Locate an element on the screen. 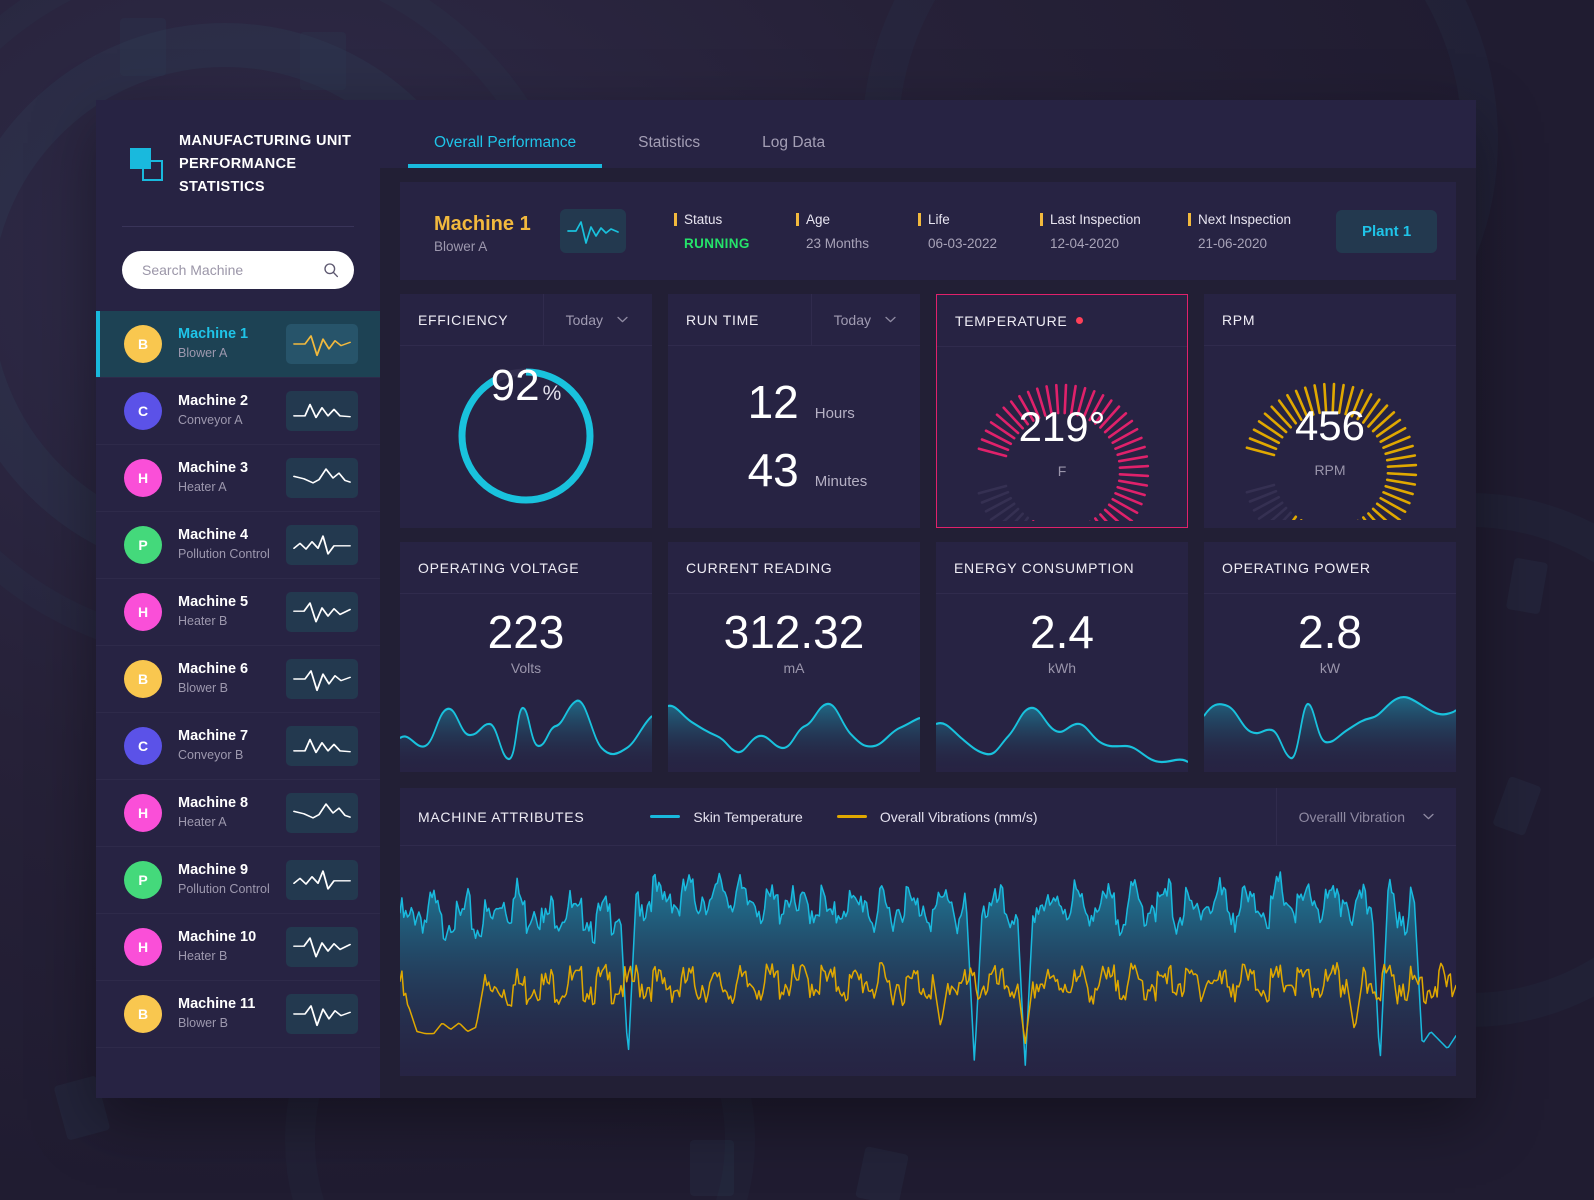  temperature-card-header: TEMPERATURE is located at coordinates (1062, 321).